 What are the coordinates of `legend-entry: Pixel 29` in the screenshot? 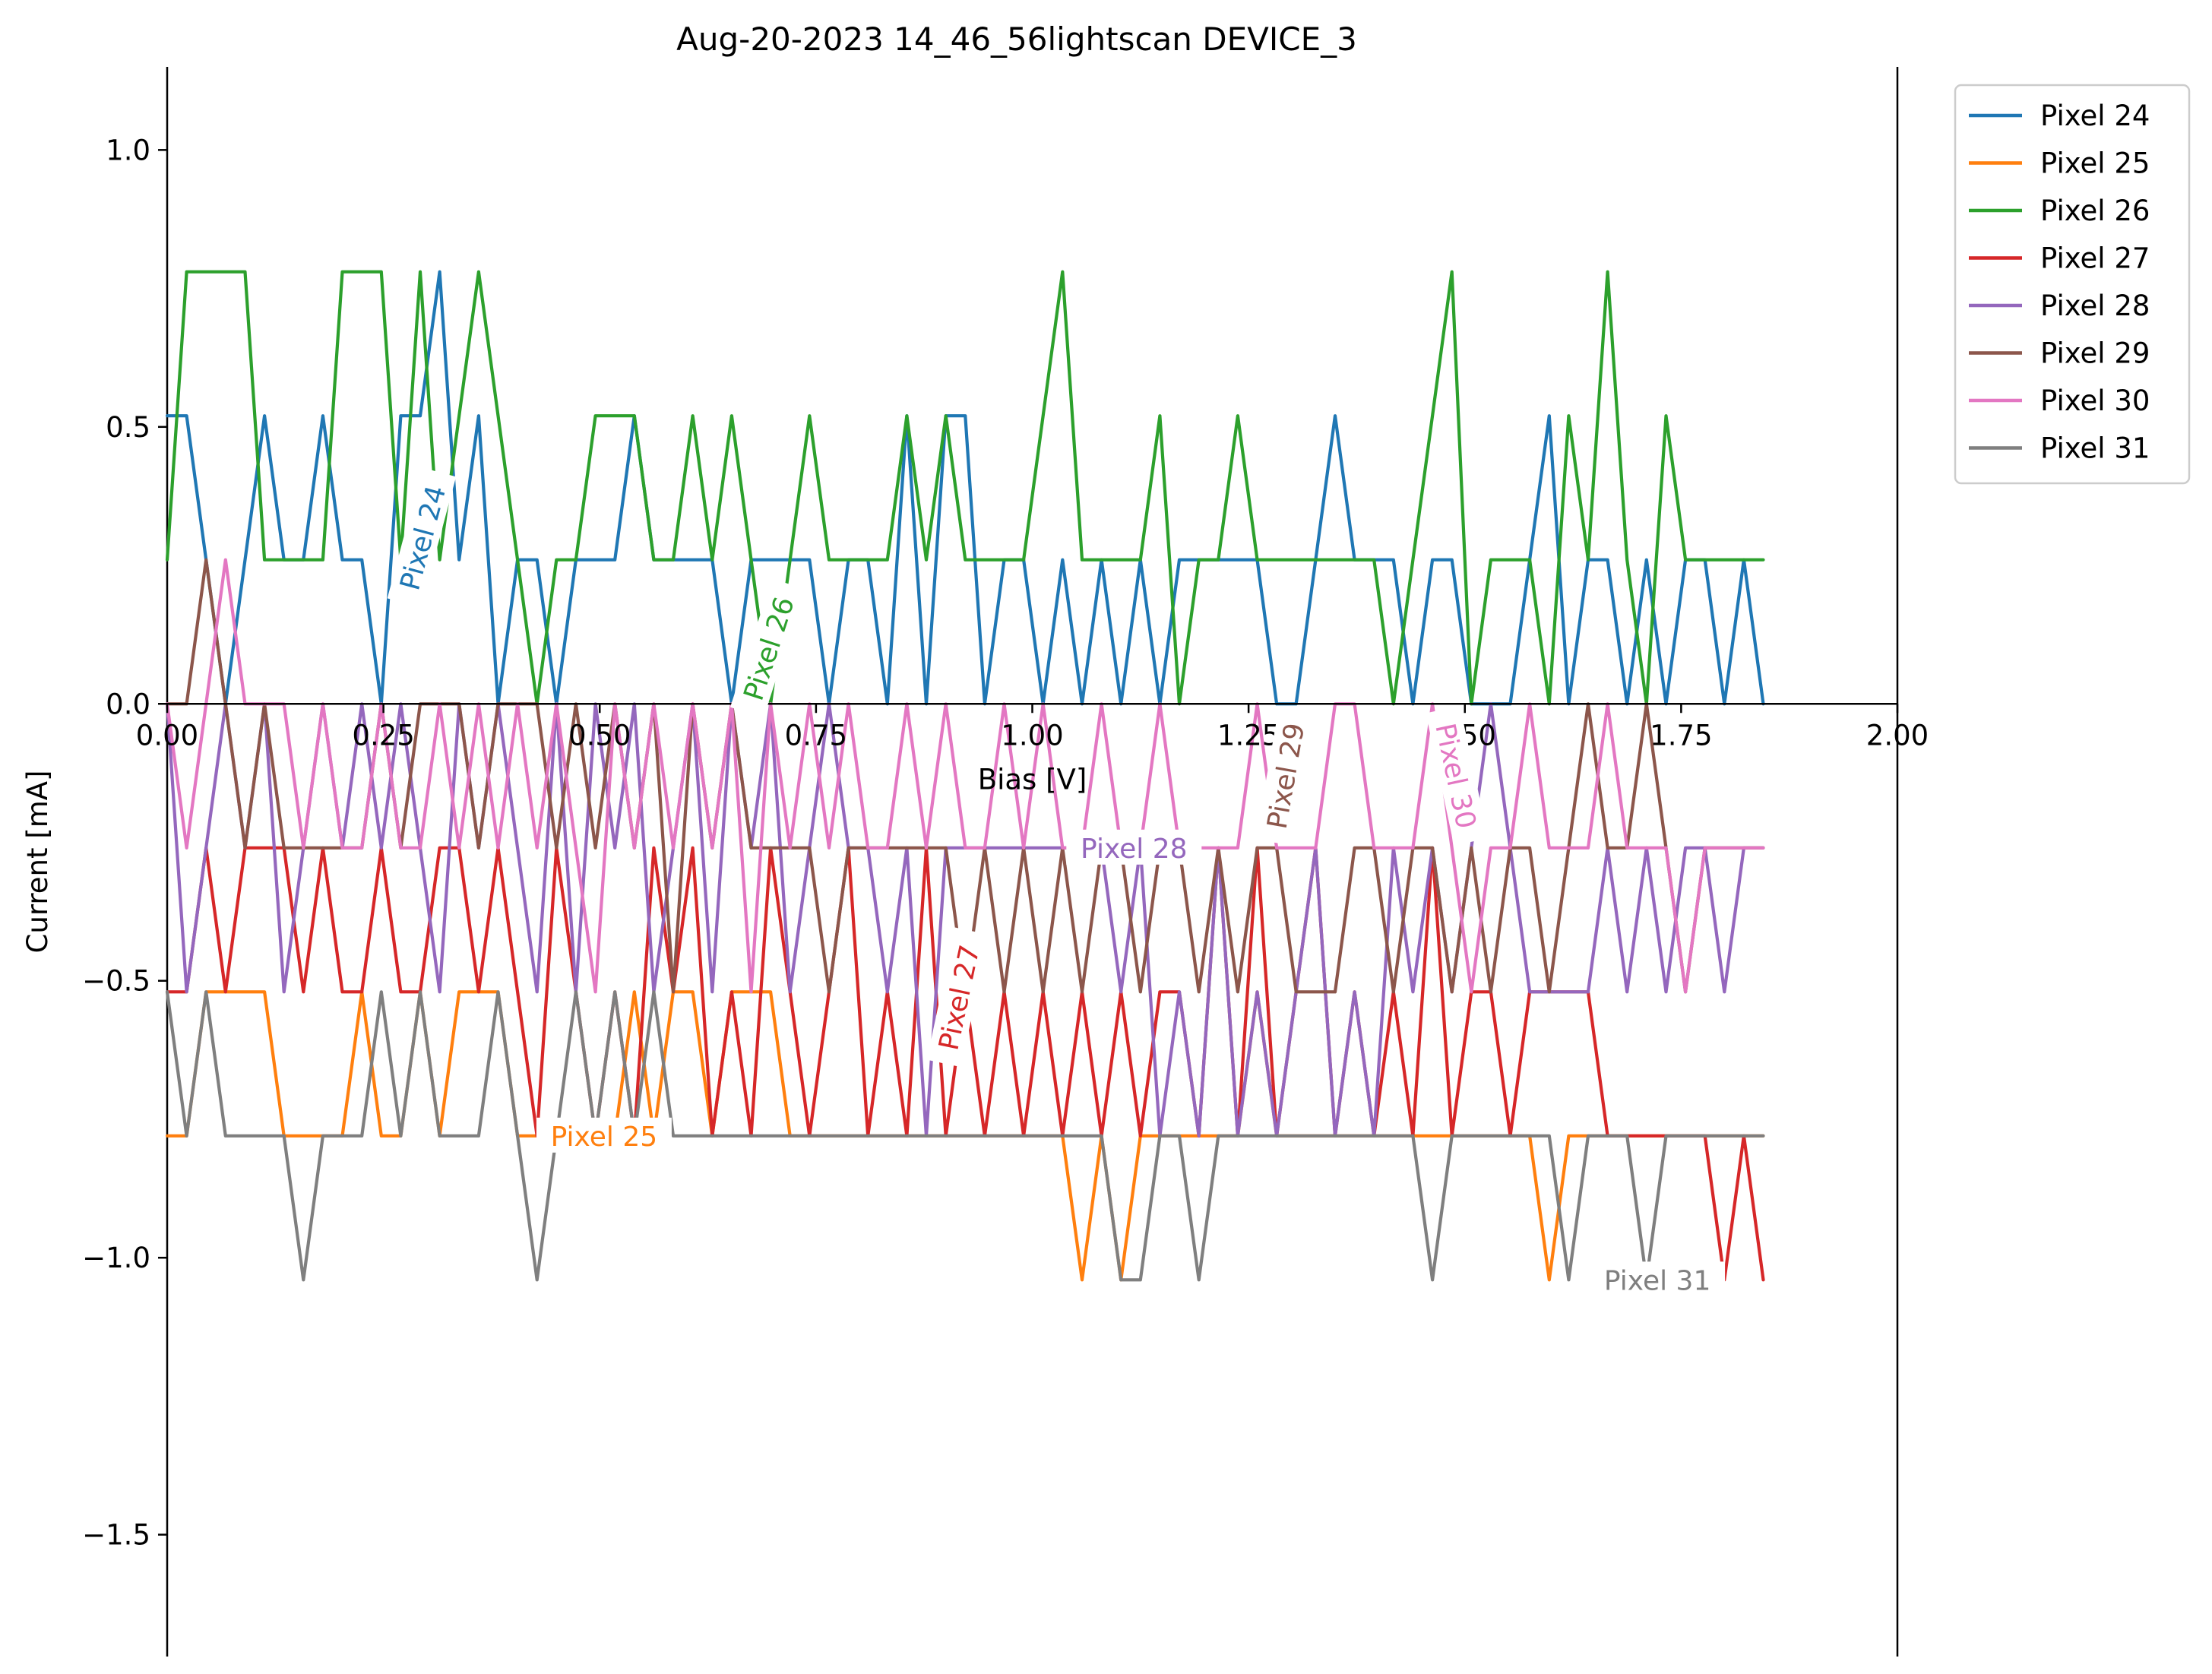 It's located at (2095, 353).